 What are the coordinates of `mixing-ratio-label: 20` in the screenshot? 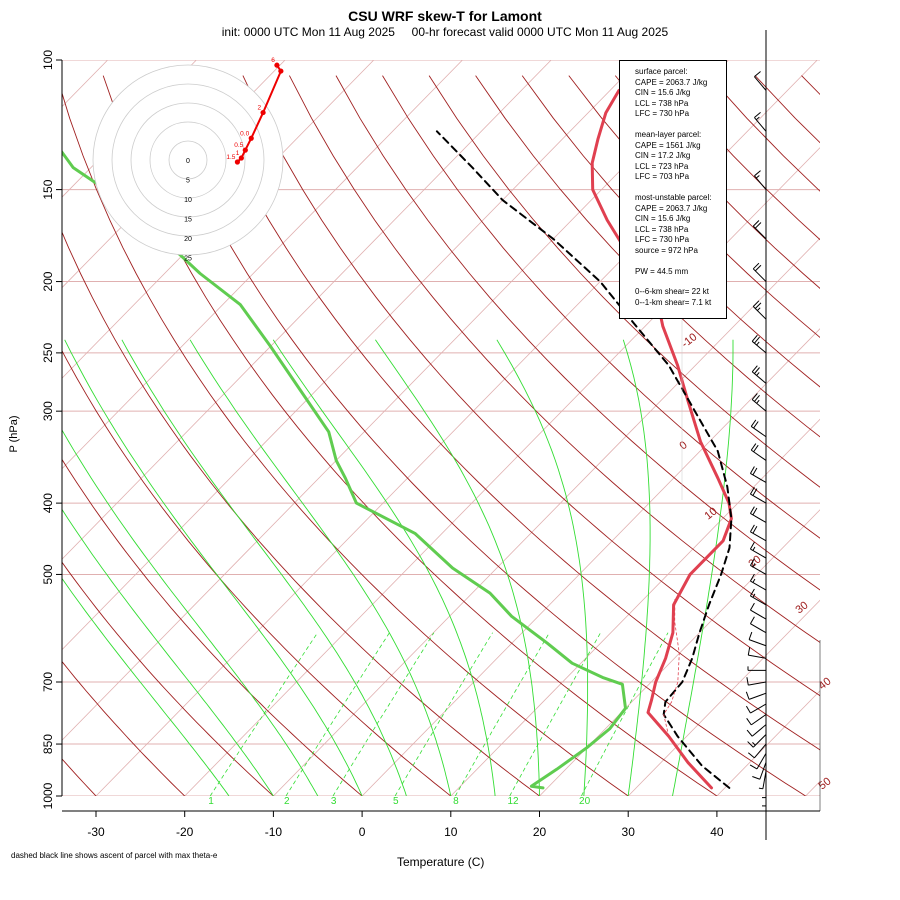 It's located at (585, 801).